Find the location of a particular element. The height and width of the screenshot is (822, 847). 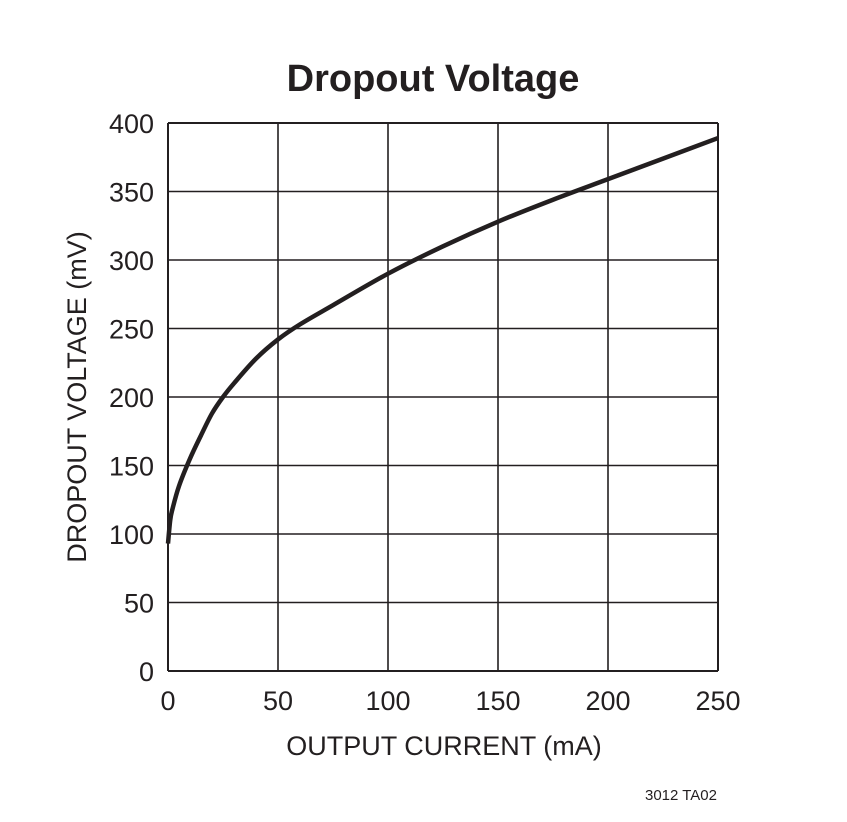

y-tick-label: 300 is located at coordinates (131, 261).